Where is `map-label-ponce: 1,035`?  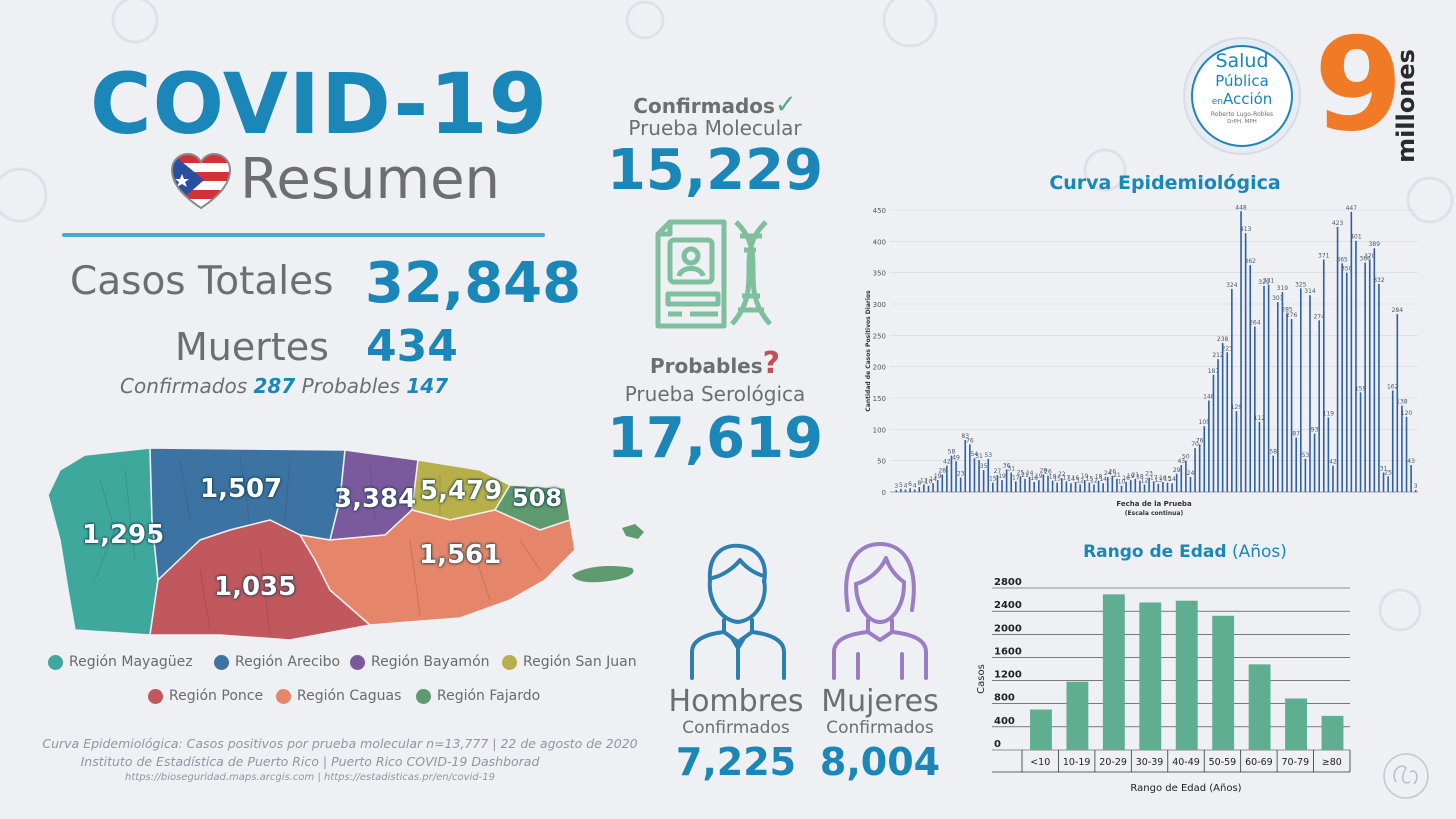
map-label-ponce: 1,035 is located at coordinates (255, 587).